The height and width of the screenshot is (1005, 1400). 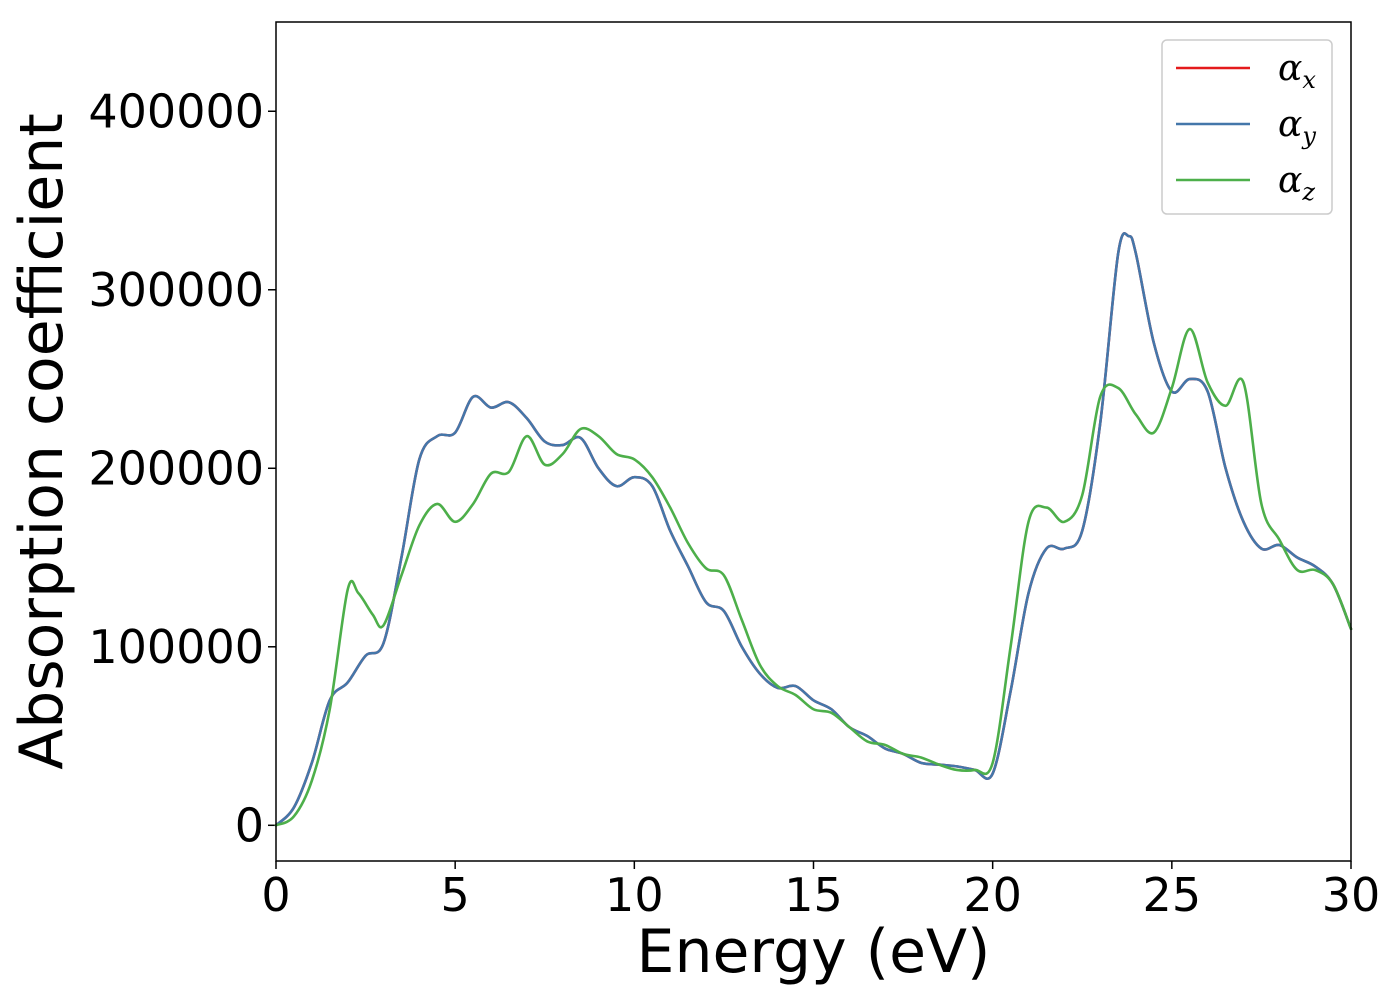 What do you see at coordinates (249, 825) in the screenshot?
I see `y-tick-label: 0` at bounding box center [249, 825].